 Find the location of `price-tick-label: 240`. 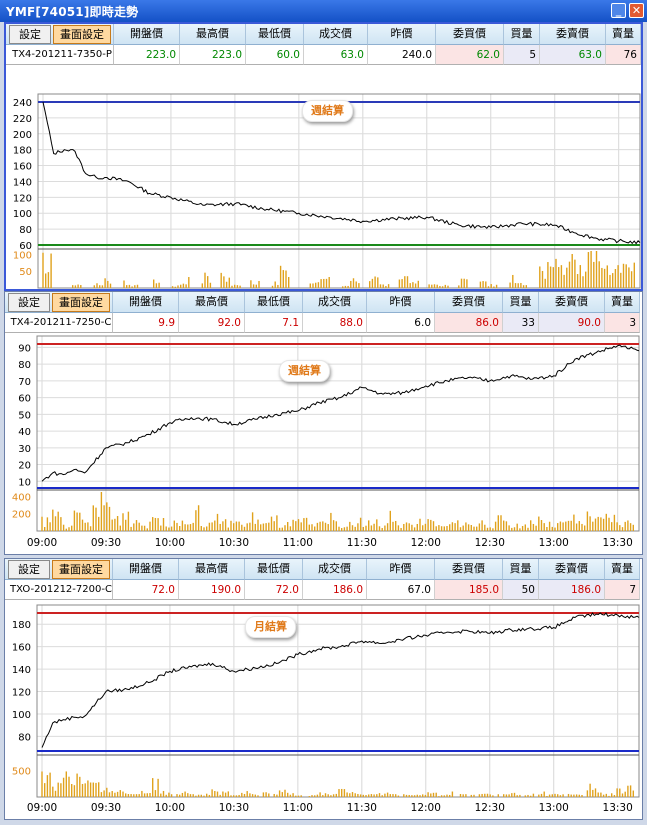

price-tick-label: 240 is located at coordinates (22, 103).